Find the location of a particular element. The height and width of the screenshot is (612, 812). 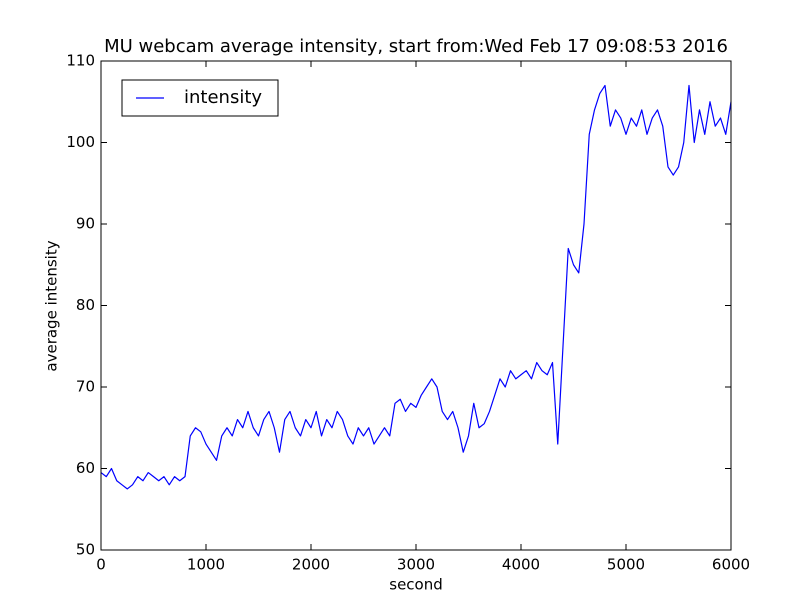

y-tick-label: 50 is located at coordinates (85, 550).